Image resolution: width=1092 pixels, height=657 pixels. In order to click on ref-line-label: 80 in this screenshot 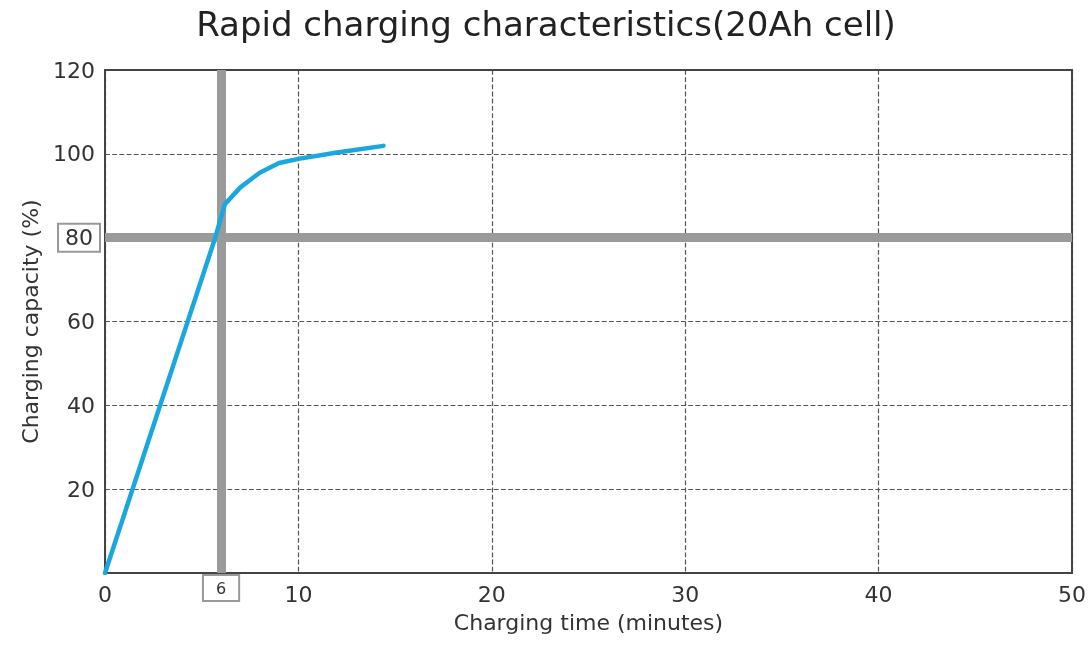, I will do `click(79, 238)`.